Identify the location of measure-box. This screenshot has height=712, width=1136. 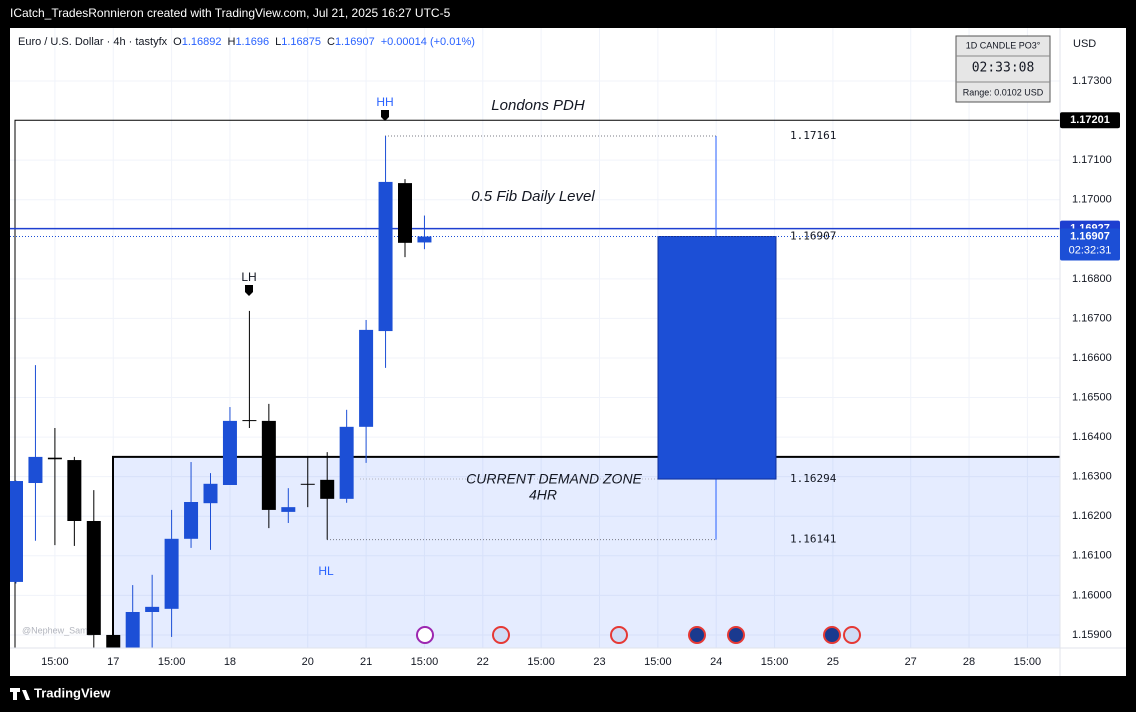
(717, 358).